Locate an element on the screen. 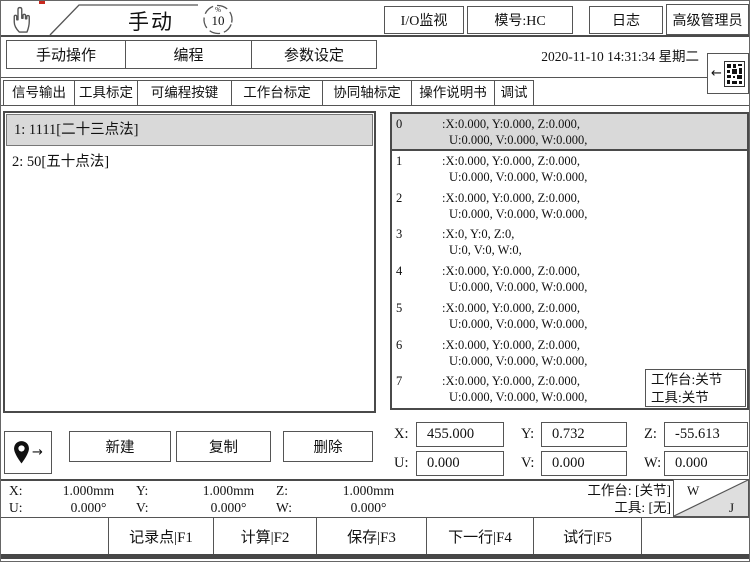 This screenshot has width=750, height=562. bottom-bar is located at coordinates (375, 556).